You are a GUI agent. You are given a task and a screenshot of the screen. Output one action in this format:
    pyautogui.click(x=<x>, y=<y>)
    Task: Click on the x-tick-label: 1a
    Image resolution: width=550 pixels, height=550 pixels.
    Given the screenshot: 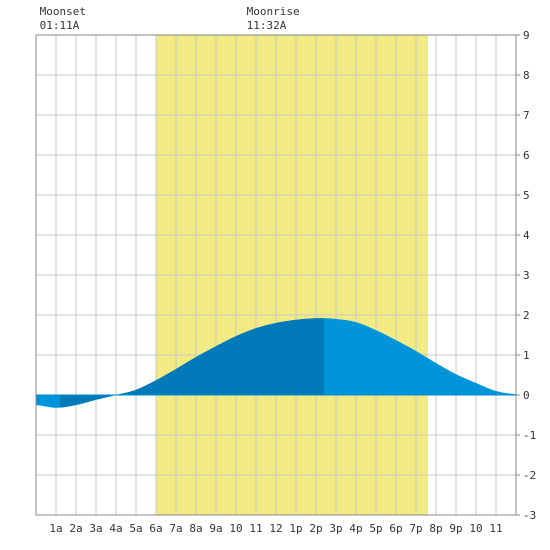 What is the action you would take?
    pyautogui.click(x=55, y=528)
    